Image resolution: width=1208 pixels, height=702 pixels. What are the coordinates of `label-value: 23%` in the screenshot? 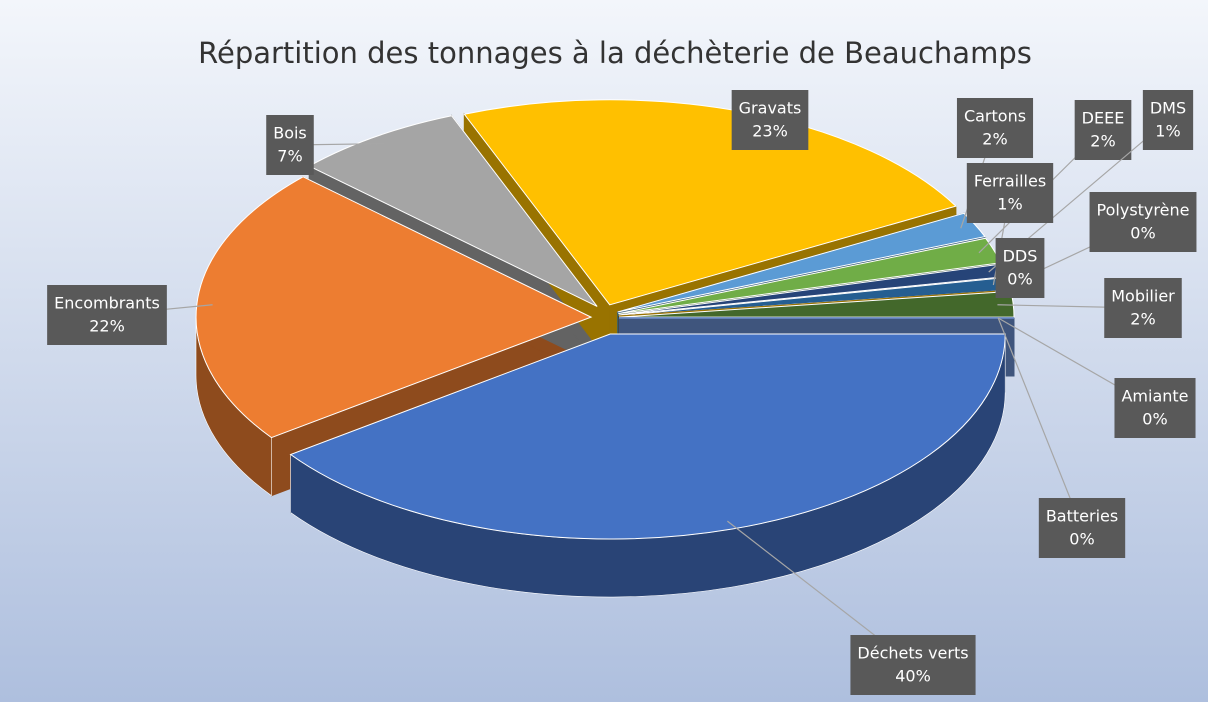 It's located at (770, 131).